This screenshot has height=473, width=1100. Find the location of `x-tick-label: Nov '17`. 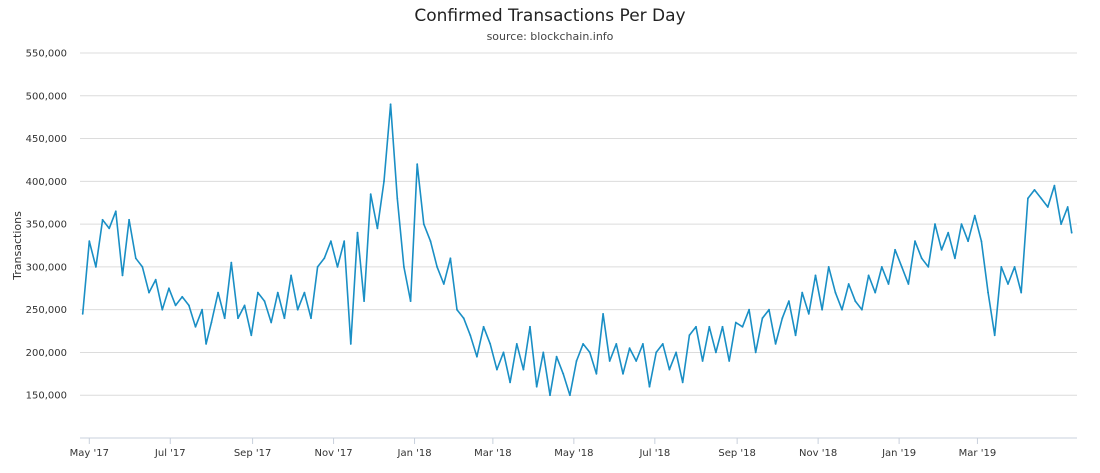

x-tick-label: Nov '17 is located at coordinates (333, 453).